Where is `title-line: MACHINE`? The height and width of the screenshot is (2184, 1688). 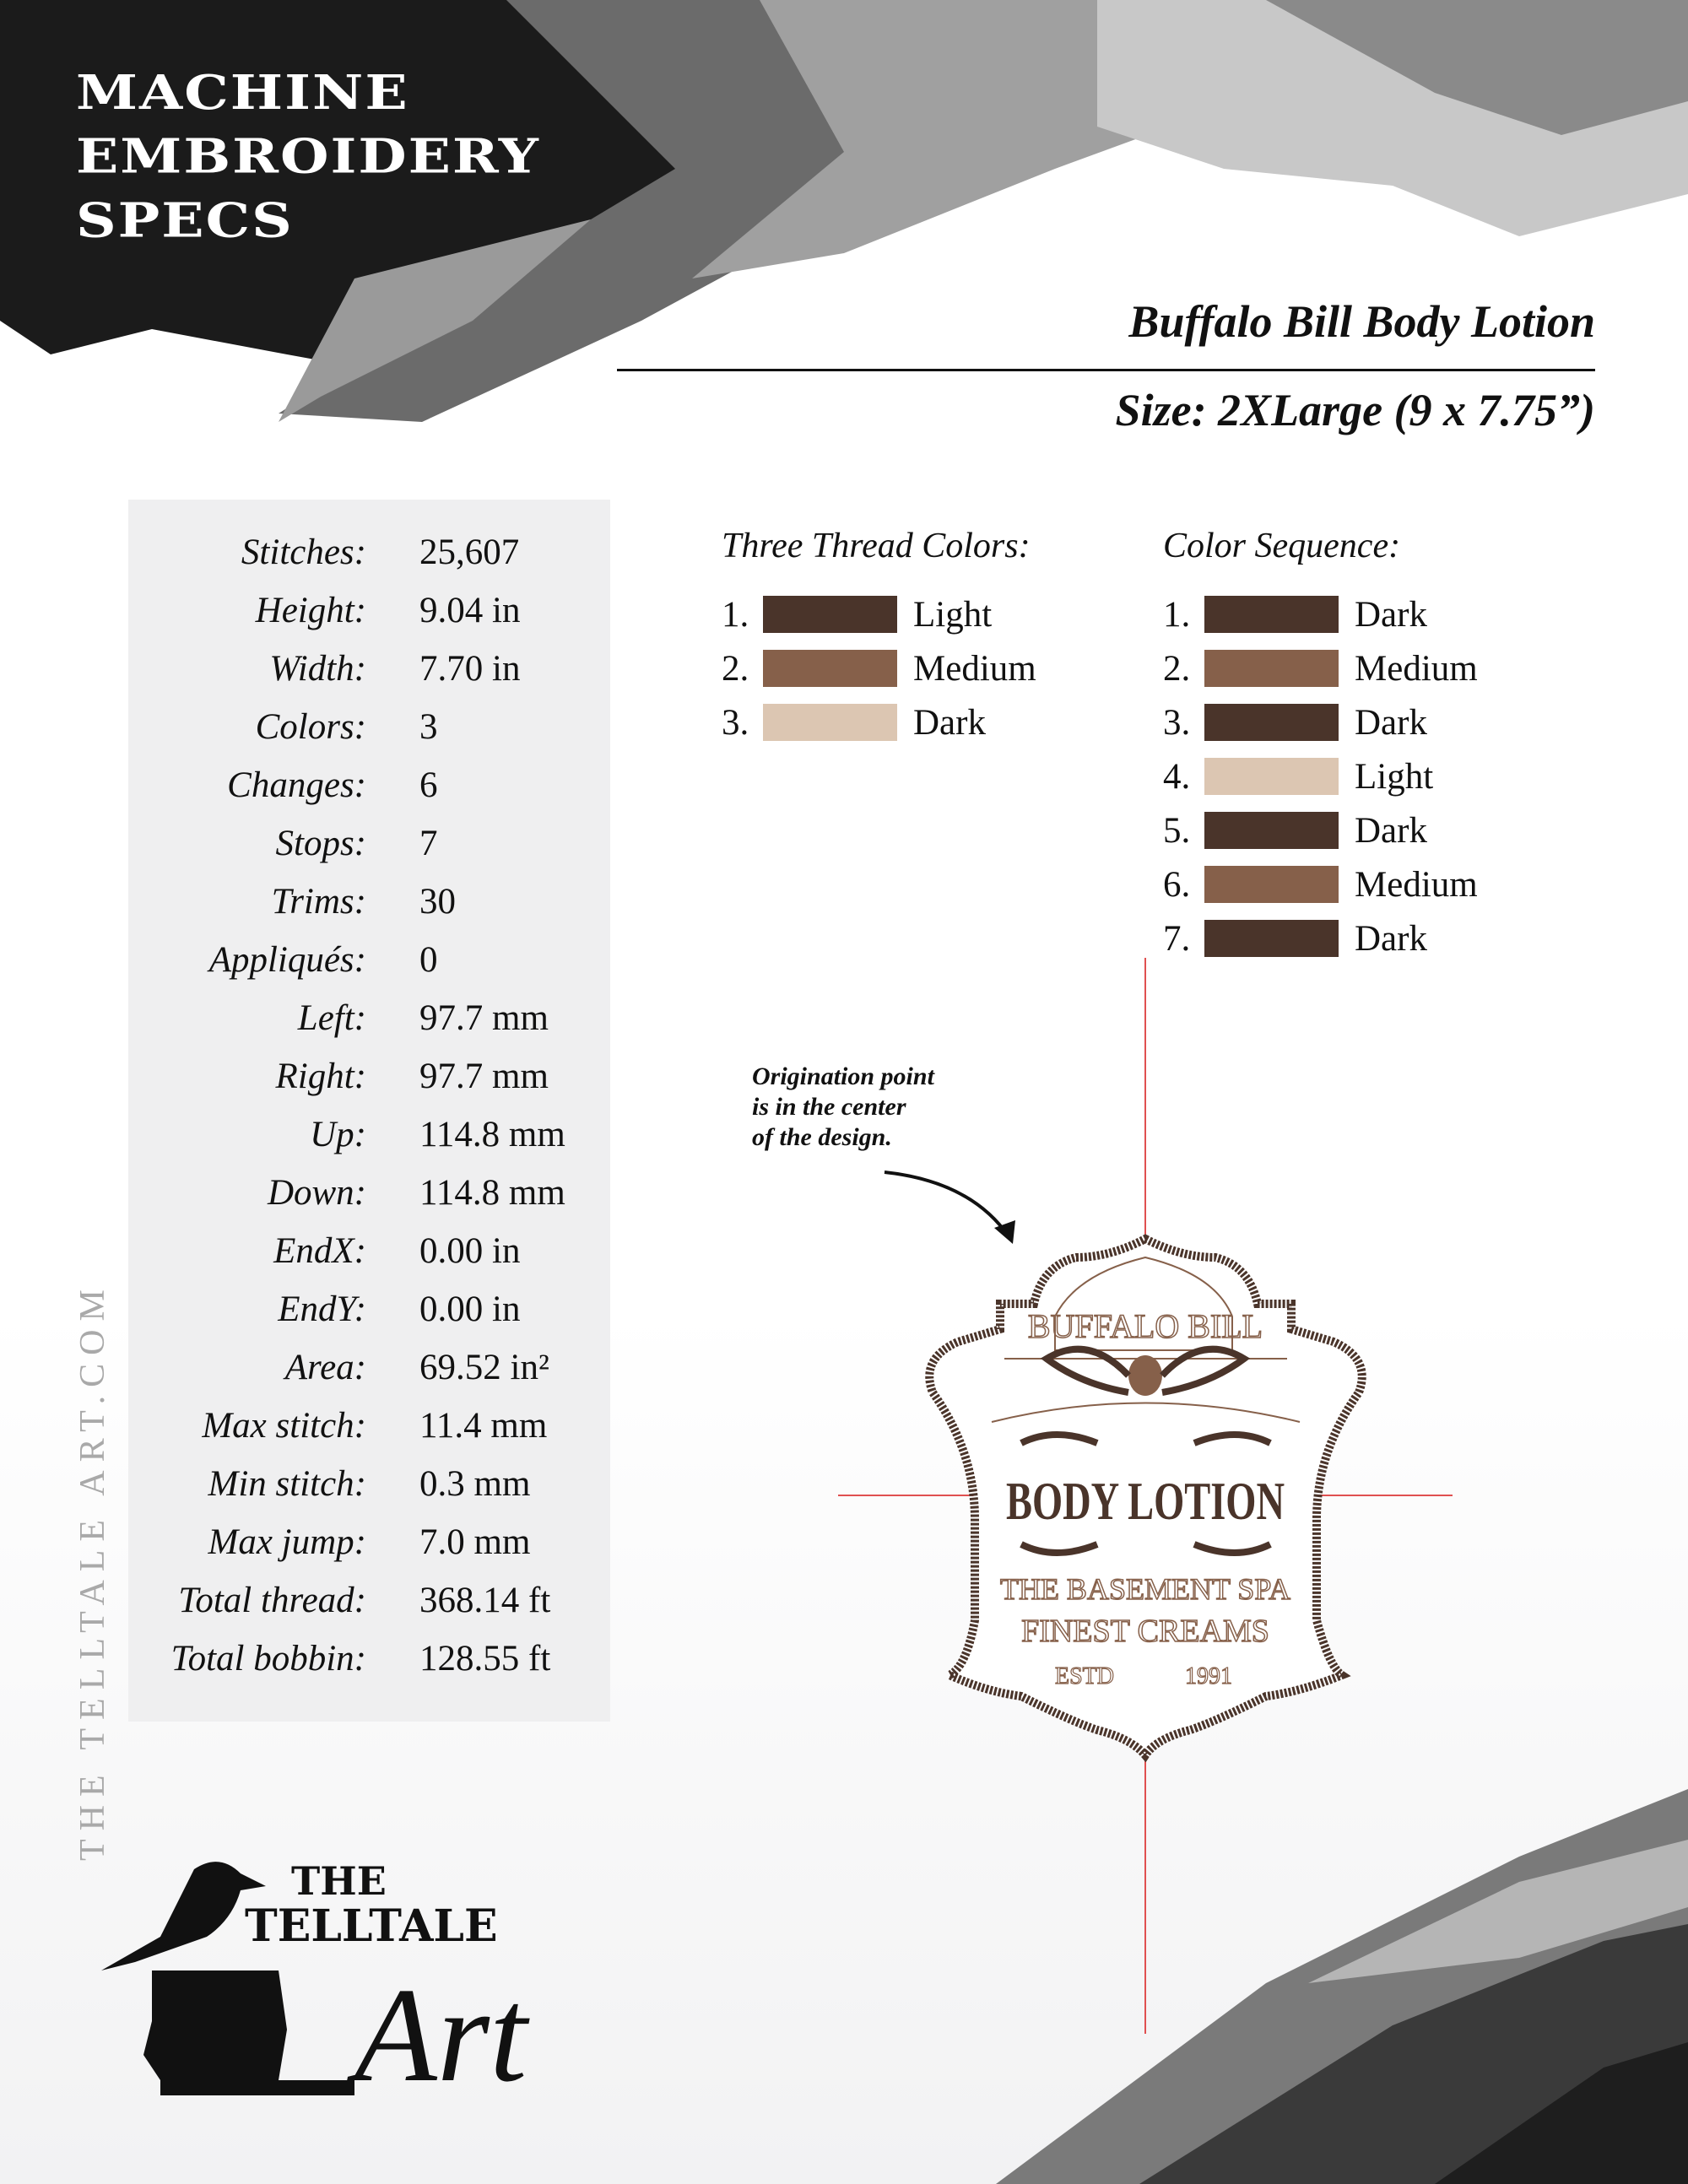 title-line: MACHINE is located at coordinates (242, 92).